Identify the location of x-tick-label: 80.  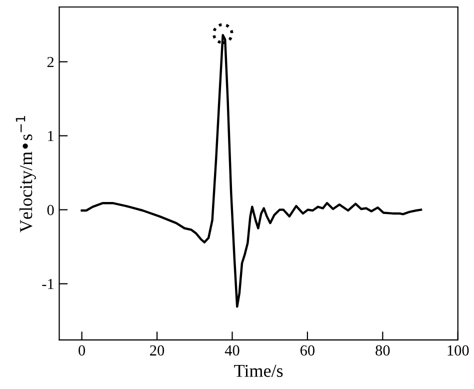
(383, 350).